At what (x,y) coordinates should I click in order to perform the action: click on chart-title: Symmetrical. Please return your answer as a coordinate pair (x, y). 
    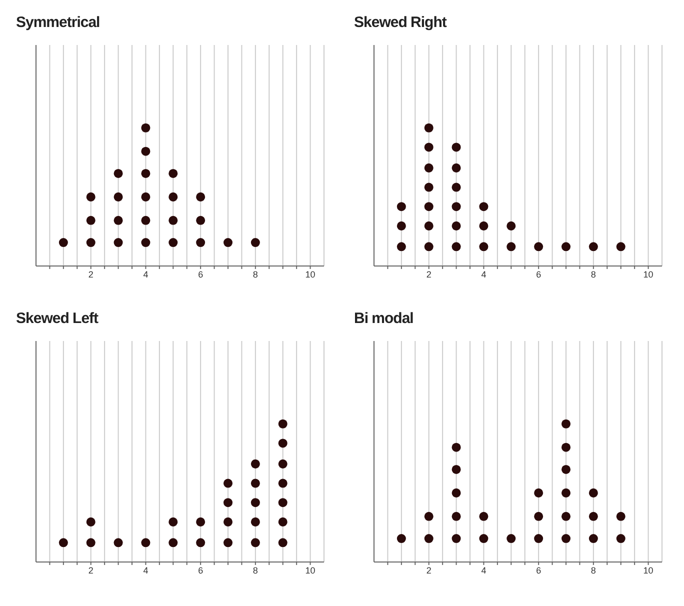
    Looking at the image, I should click on (58, 22).